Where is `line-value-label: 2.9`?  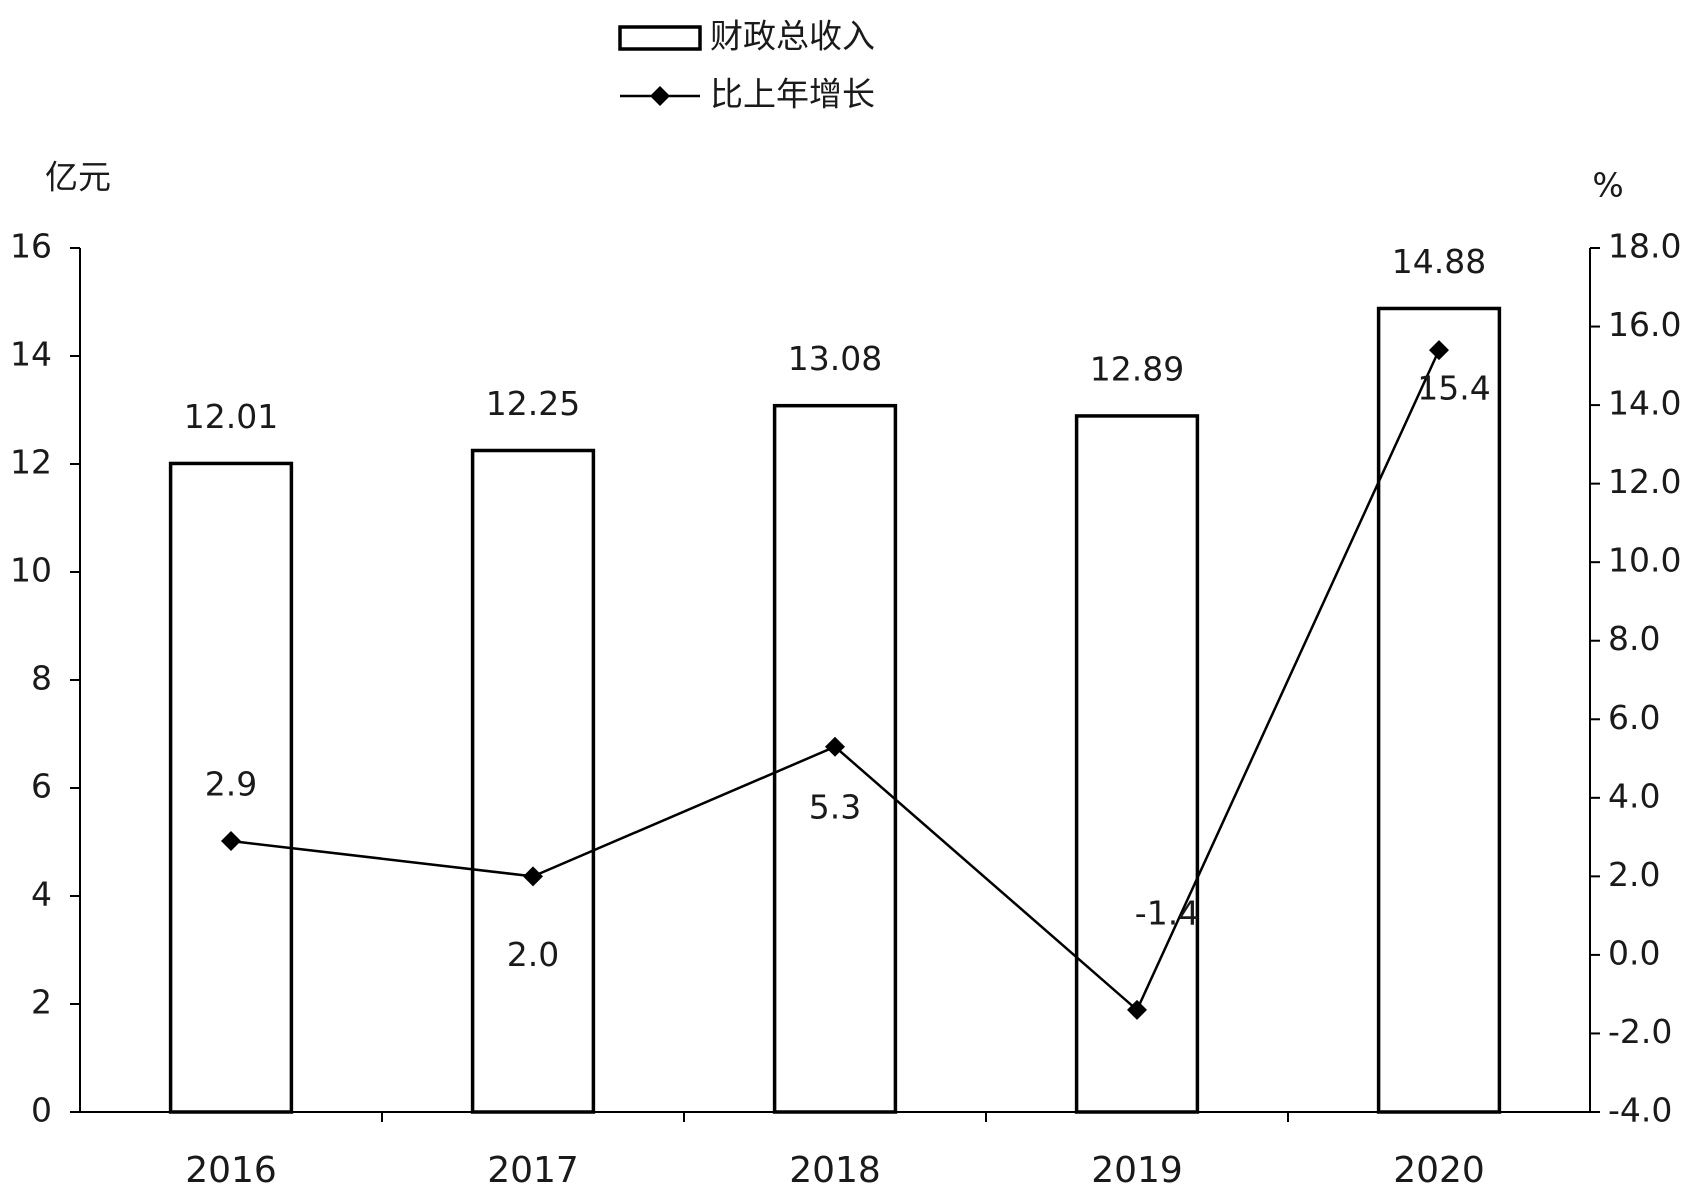 line-value-label: 2.9 is located at coordinates (231, 784).